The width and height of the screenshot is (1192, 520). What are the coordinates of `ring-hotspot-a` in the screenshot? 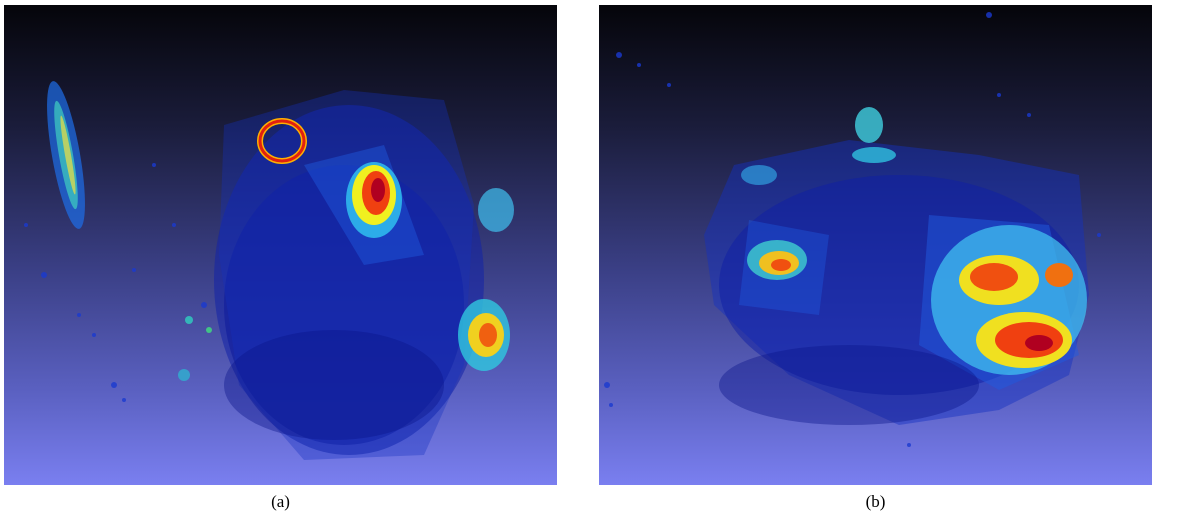 It's located at (282, 141).